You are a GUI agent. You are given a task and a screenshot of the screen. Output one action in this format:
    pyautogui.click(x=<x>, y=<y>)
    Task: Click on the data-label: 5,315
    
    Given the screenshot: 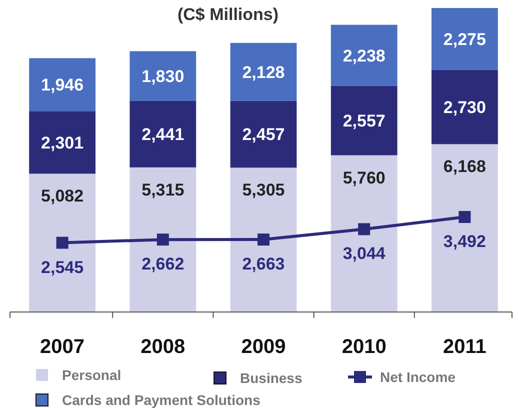 What is the action you would take?
    pyautogui.click(x=163, y=190)
    